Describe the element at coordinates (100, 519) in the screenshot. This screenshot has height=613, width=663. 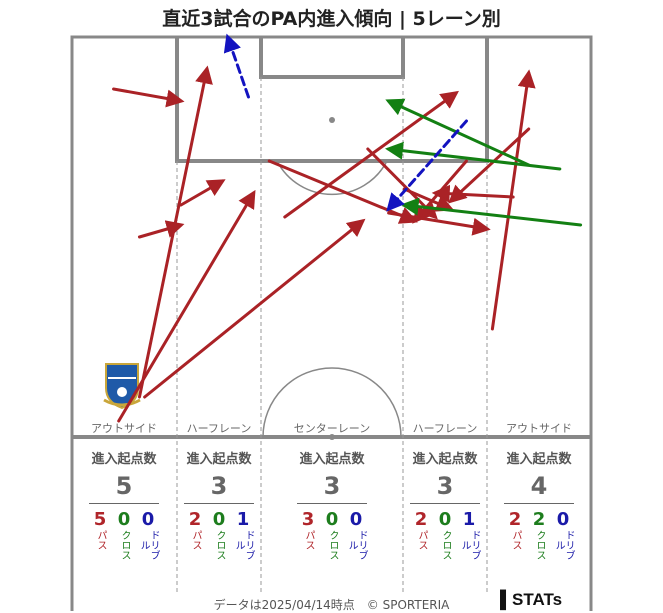
I see `pass-count: 5` at that location.